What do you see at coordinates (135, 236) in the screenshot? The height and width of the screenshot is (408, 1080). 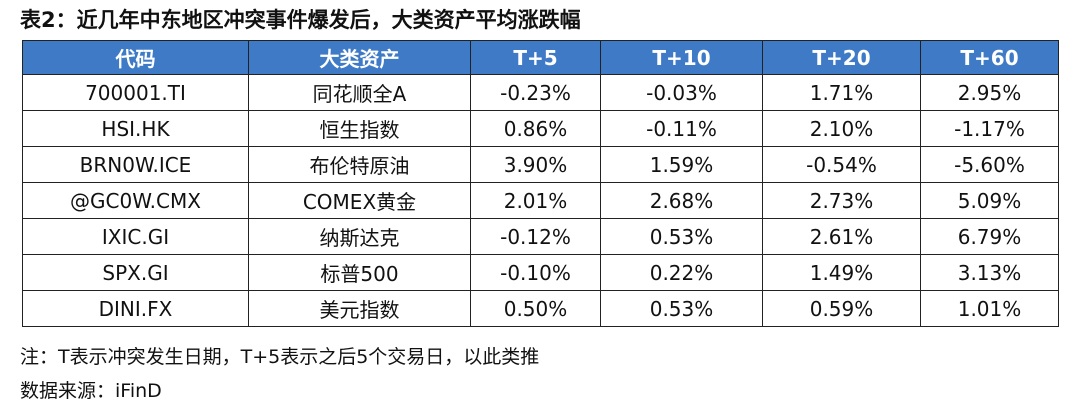 I see `table-cell: IXIC.GI` at bounding box center [135, 236].